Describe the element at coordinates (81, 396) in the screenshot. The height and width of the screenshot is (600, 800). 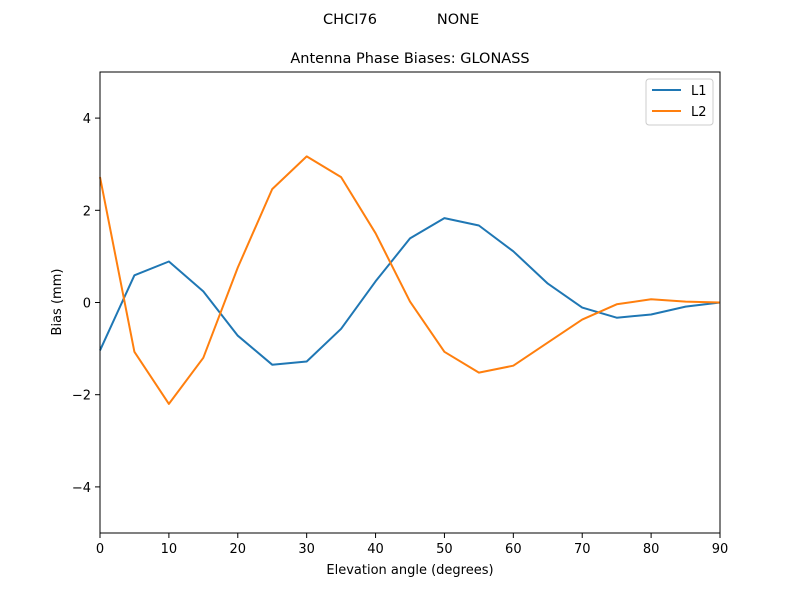
I see `y-tick-label: −2` at that location.